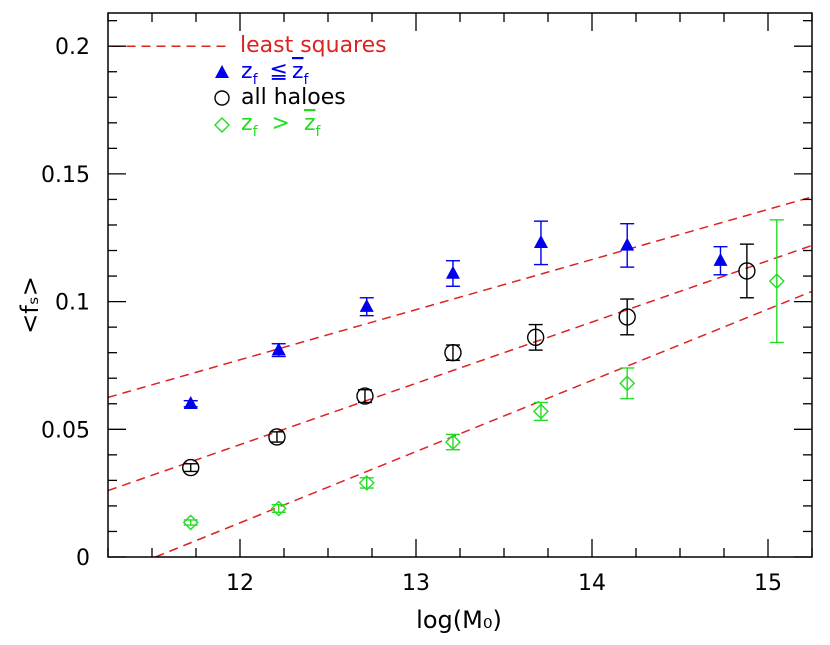 The width and height of the screenshot is (830, 645). Describe the element at coordinates (279, 71) in the screenshot. I see `legend-label-part: ≦` at that location.